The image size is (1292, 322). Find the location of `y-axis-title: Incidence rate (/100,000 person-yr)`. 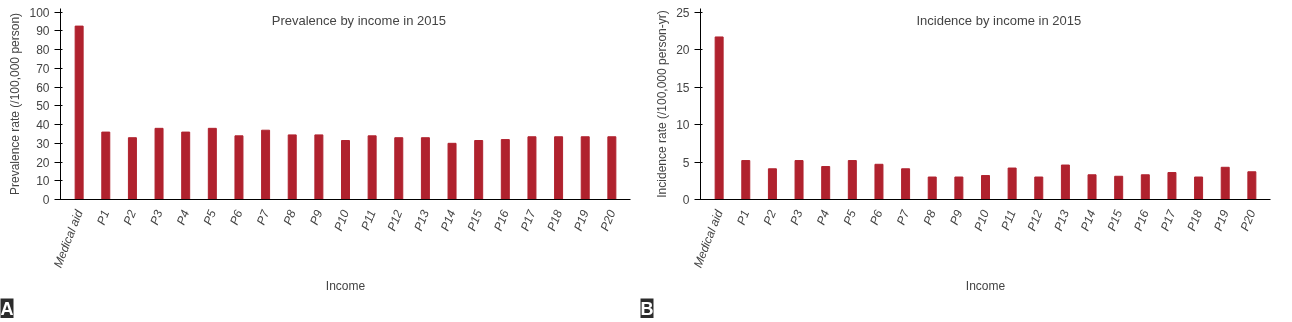

y-axis-title: Incidence rate (/100,000 person-yr) is located at coordinates (662, 104).